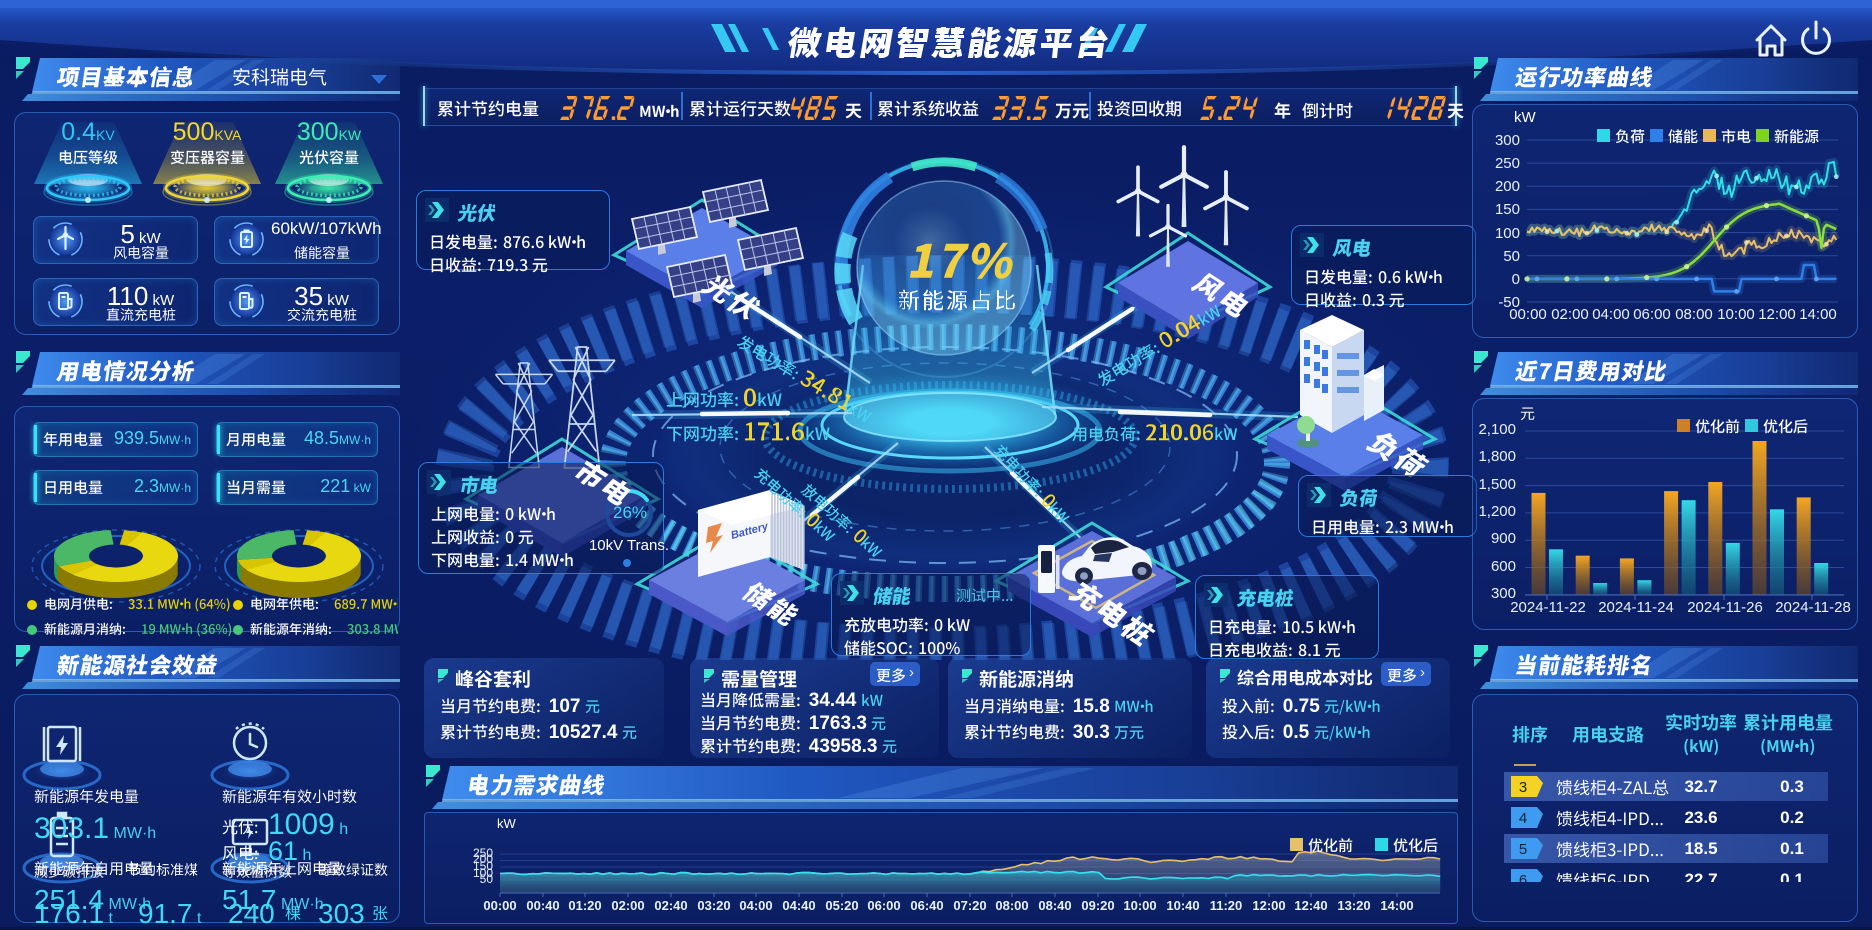 The height and width of the screenshot is (930, 1872). Describe the element at coordinates (1523, 818) in the screenshot. I see `svg-text: 4` at that location.